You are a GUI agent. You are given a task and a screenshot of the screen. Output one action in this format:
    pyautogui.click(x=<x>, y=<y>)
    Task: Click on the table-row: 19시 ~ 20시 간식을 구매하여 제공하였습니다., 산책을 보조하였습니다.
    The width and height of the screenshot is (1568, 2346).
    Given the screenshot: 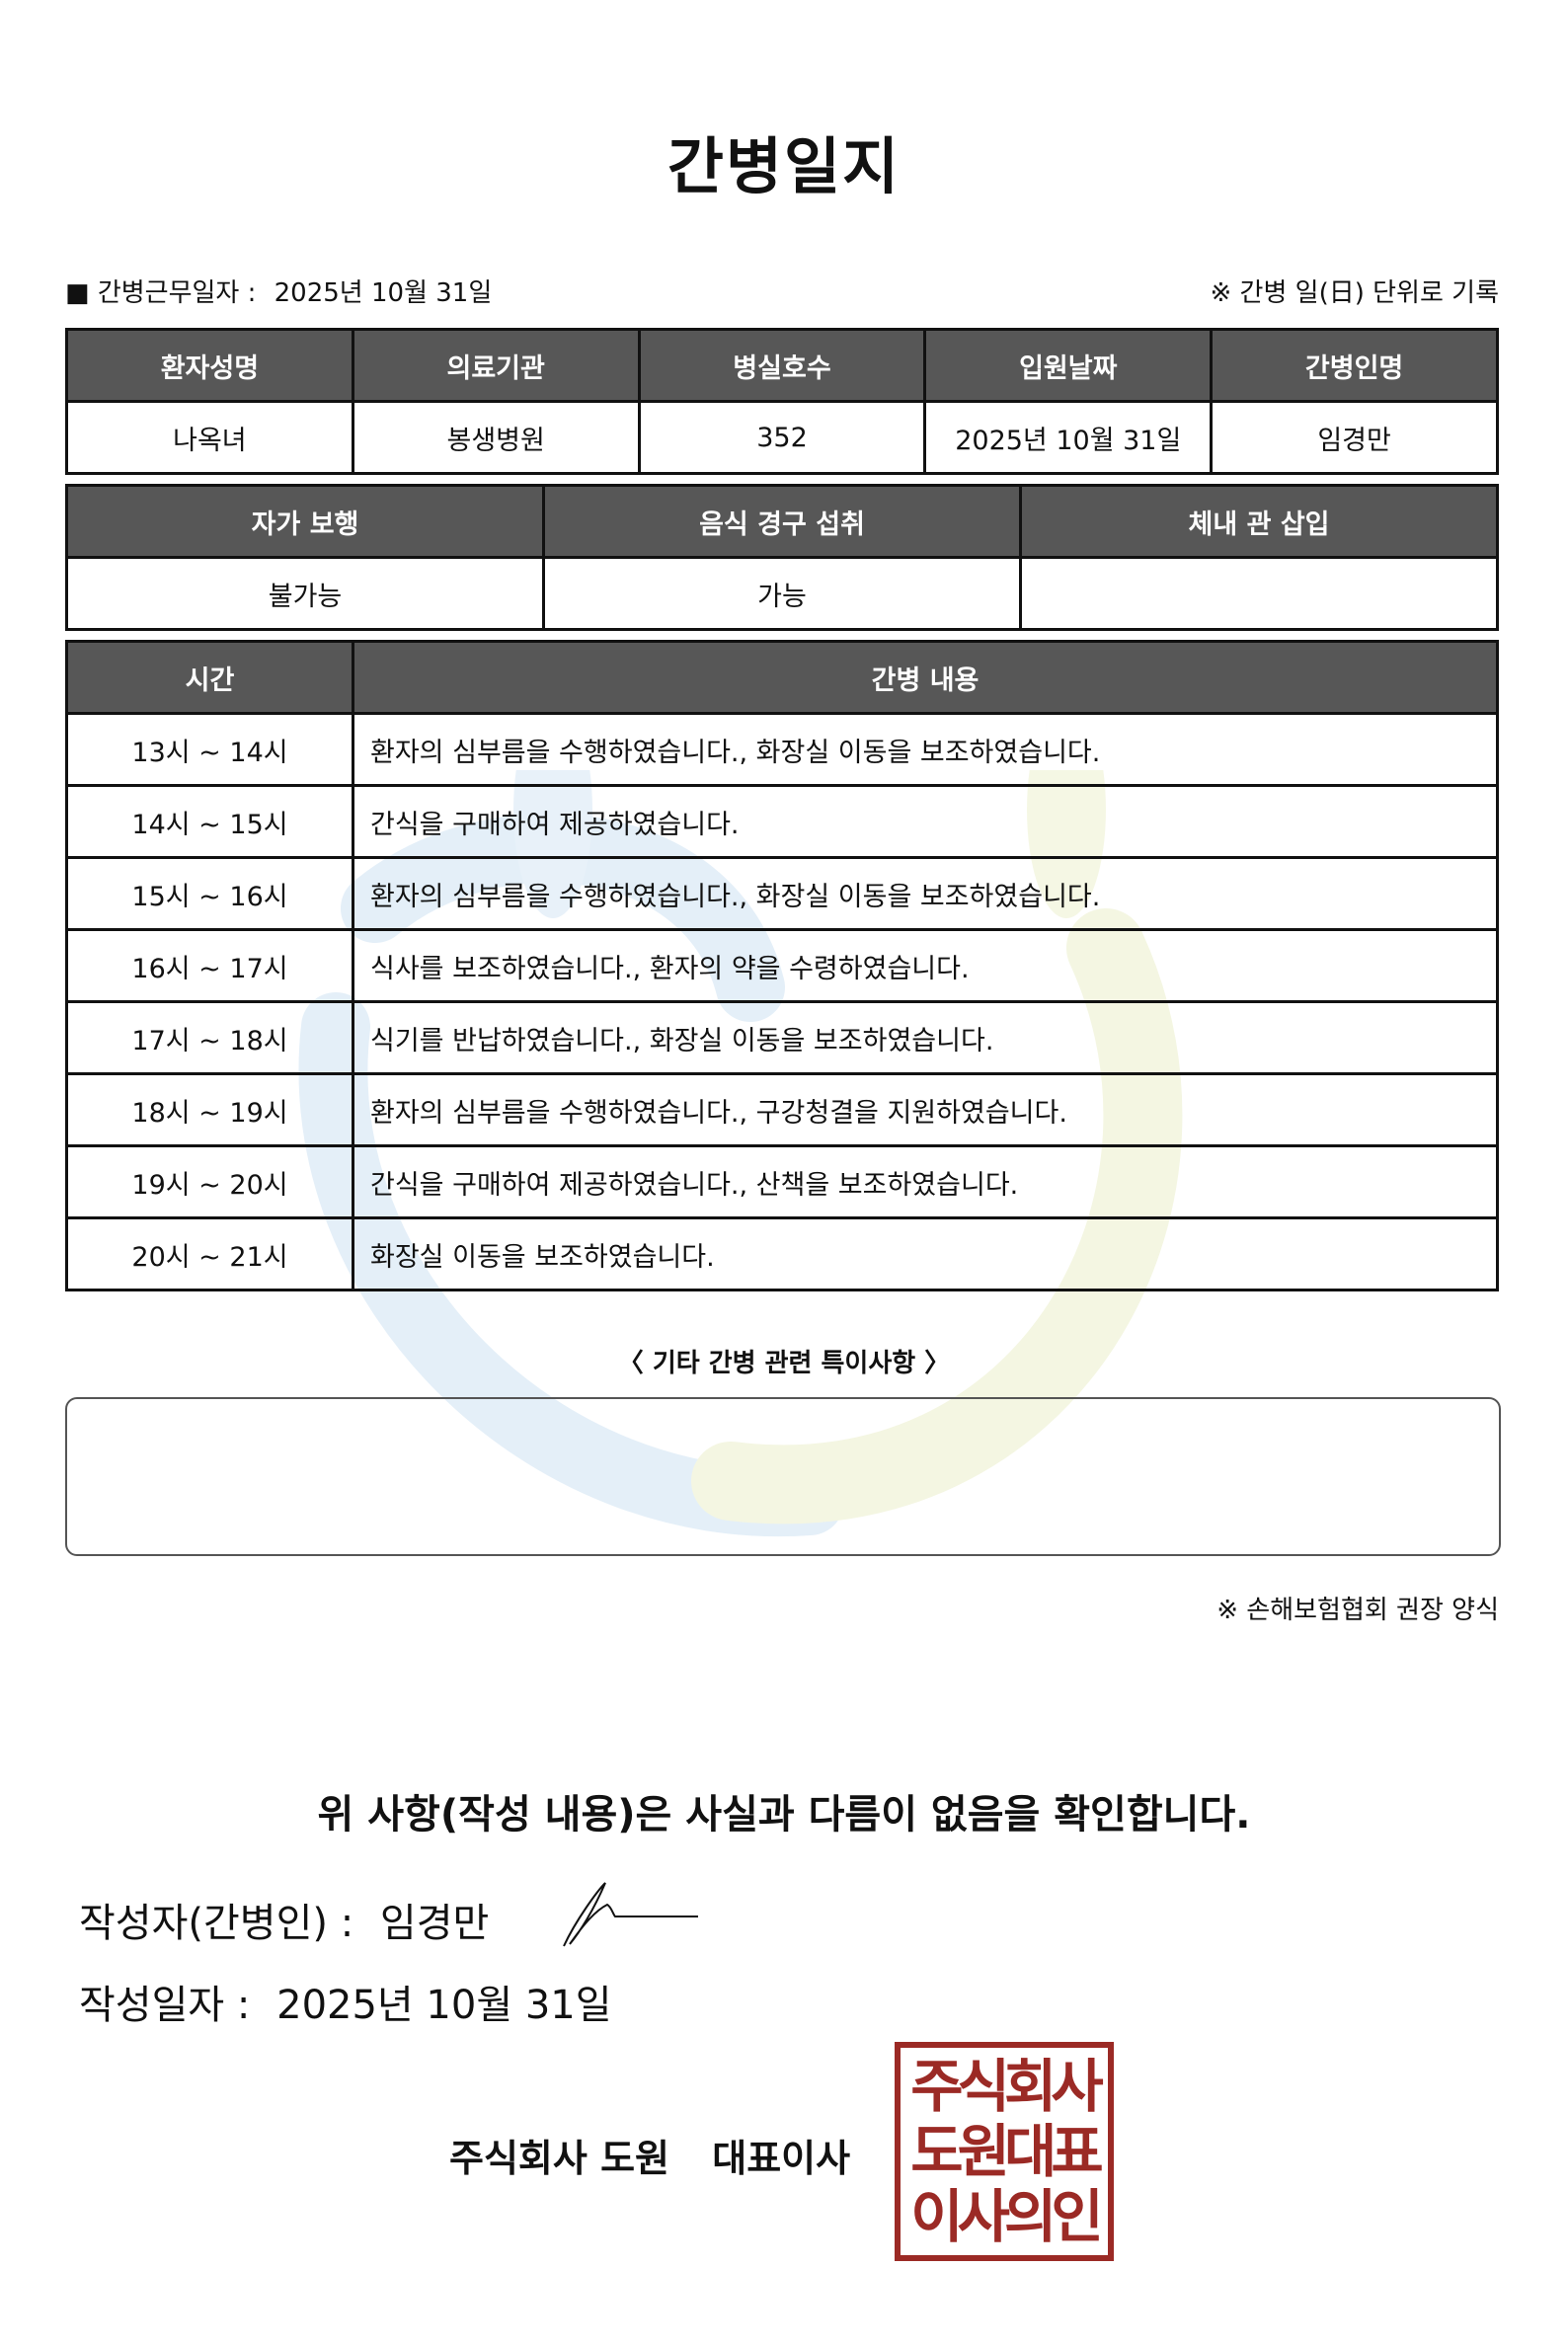 What is the action you would take?
    pyautogui.click(x=782, y=1181)
    